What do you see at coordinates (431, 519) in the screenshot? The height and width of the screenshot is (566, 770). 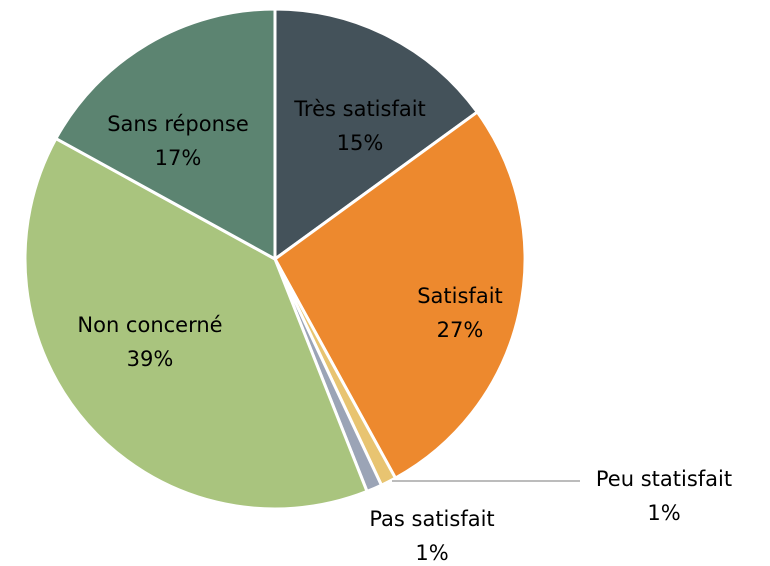 I see `slice-label: Pas satisfait` at bounding box center [431, 519].